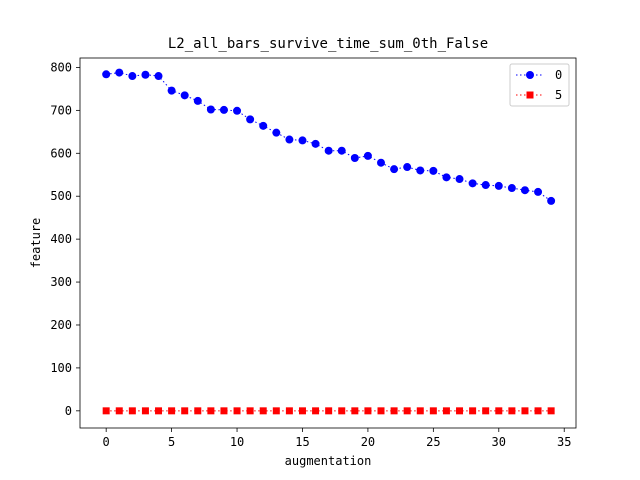  I want to click on x-tick-label: 0, so click(106, 442).